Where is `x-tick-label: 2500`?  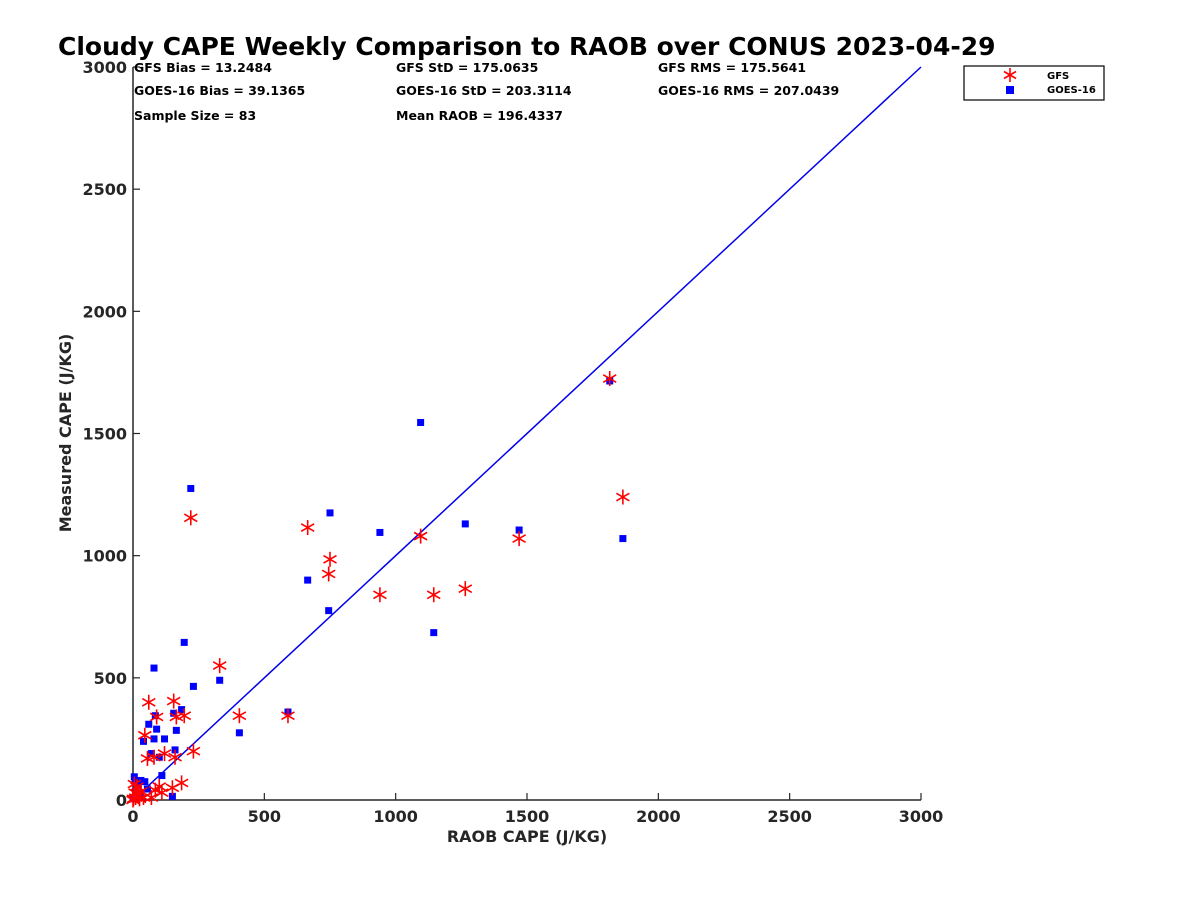
x-tick-label: 2500 is located at coordinates (789, 816).